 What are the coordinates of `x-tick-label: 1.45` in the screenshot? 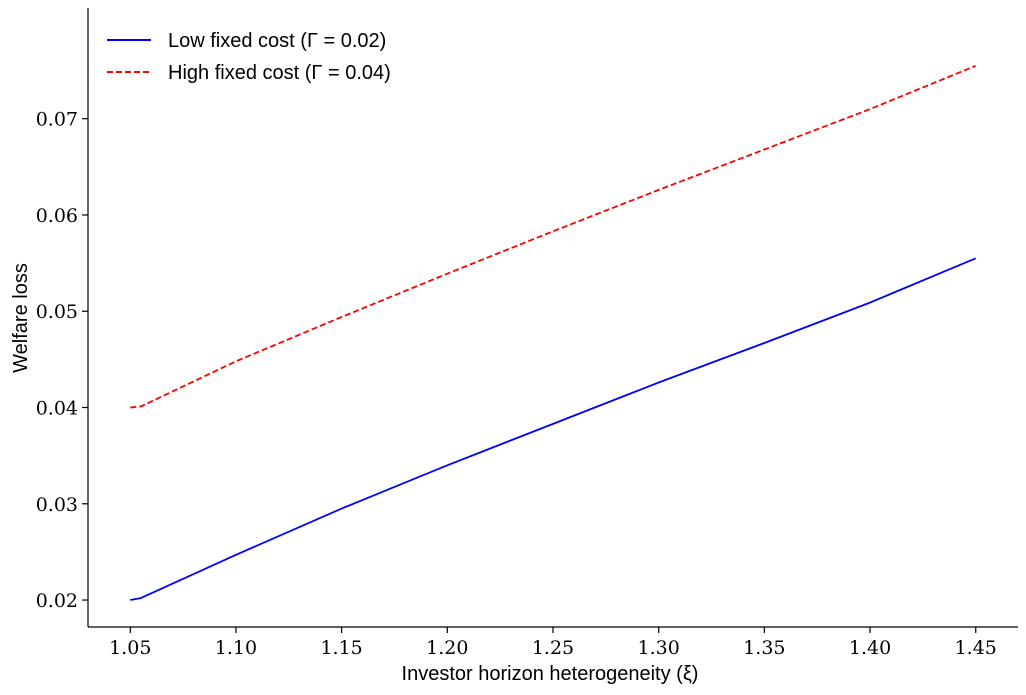 It's located at (976, 648).